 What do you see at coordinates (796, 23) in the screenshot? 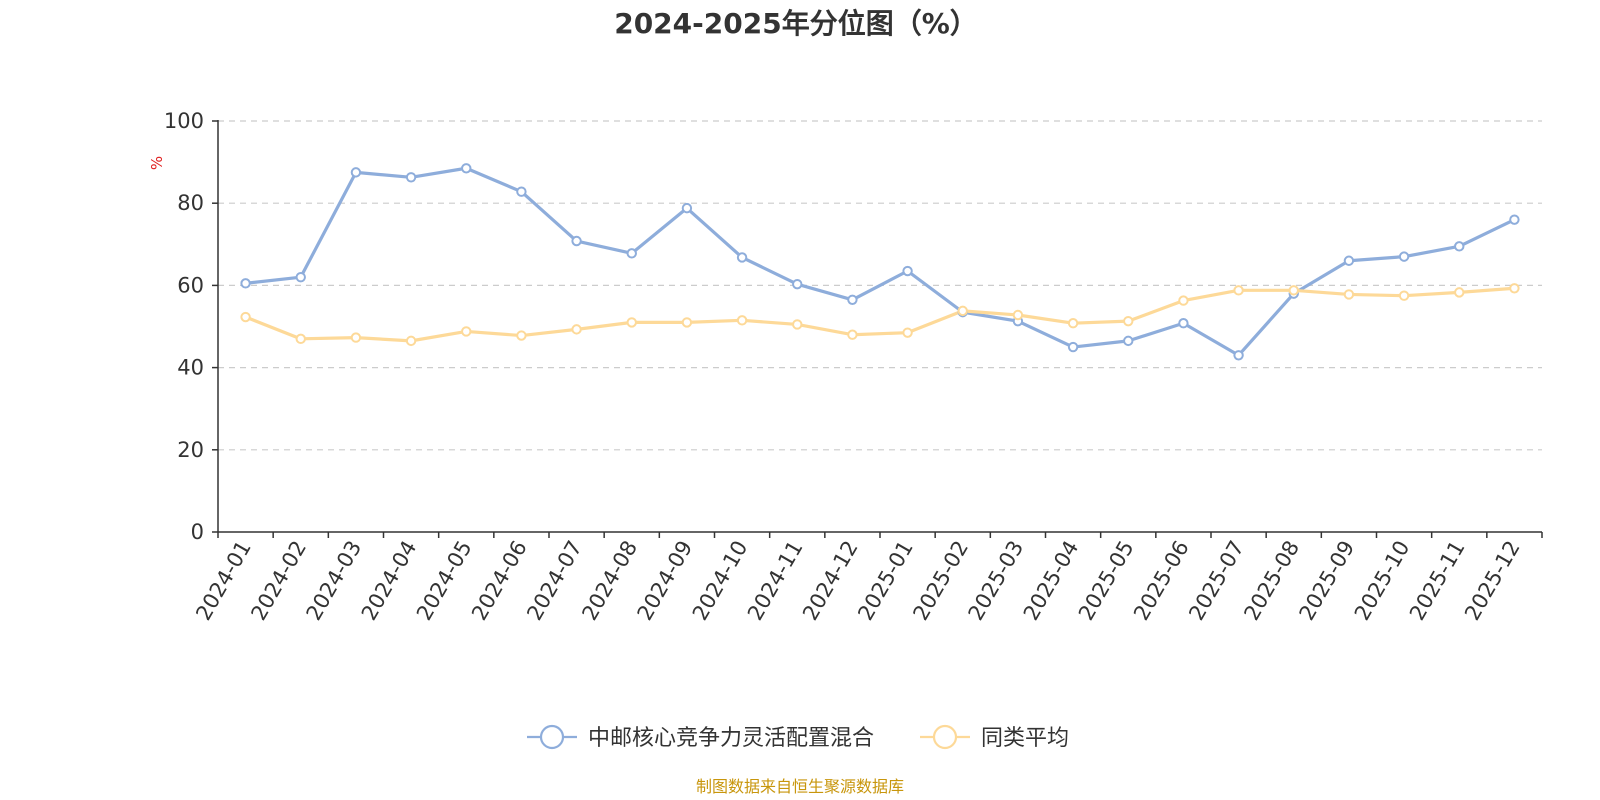
I see `chart-title: 2024-2025年分位图（%）` at bounding box center [796, 23].